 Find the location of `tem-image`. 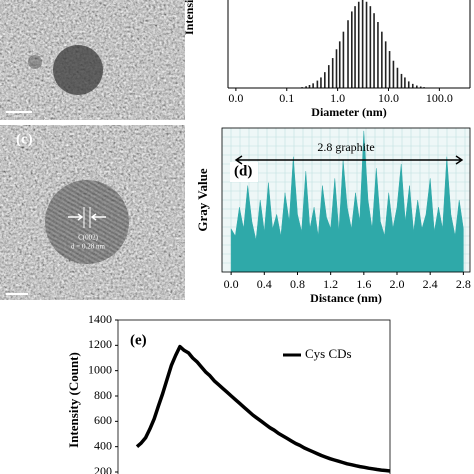

tem-image is located at coordinates (92, 60).